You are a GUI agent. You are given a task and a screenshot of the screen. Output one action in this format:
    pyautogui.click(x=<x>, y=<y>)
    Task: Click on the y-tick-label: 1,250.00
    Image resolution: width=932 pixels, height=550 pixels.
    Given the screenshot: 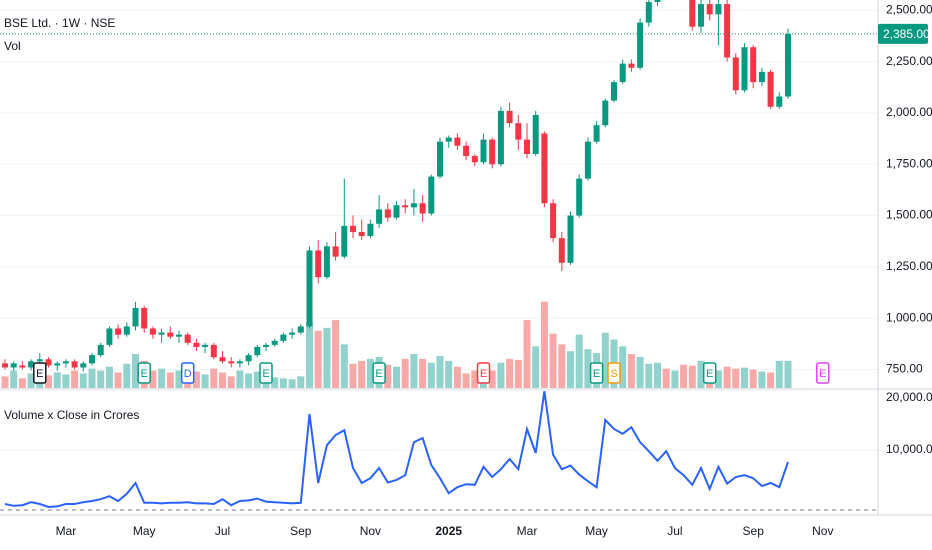 What is the action you would take?
    pyautogui.click(x=909, y=266)
    